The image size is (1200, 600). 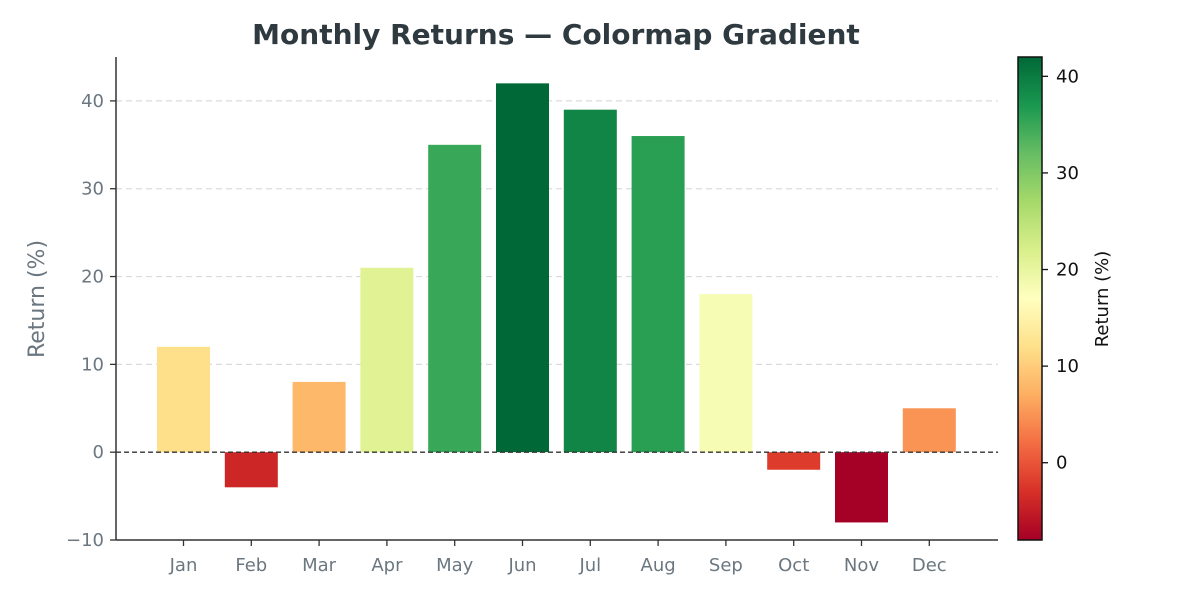 I want to click on x-tick-label: Oct, so click(x=793, y=565).